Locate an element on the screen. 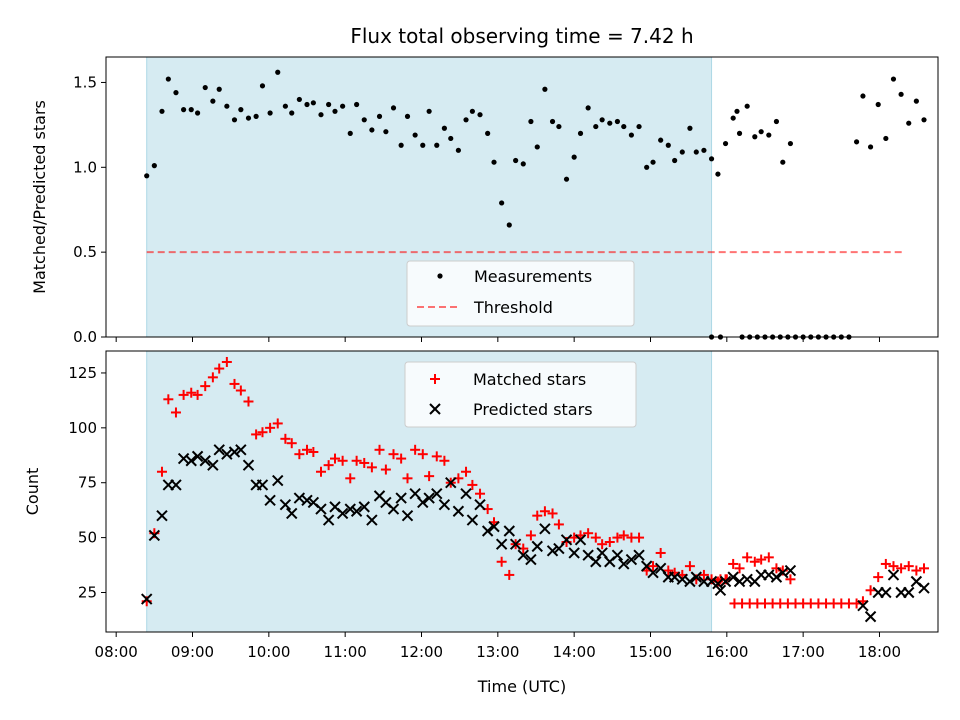  y-tick-label: 125 is located at coordinates (82, 373).